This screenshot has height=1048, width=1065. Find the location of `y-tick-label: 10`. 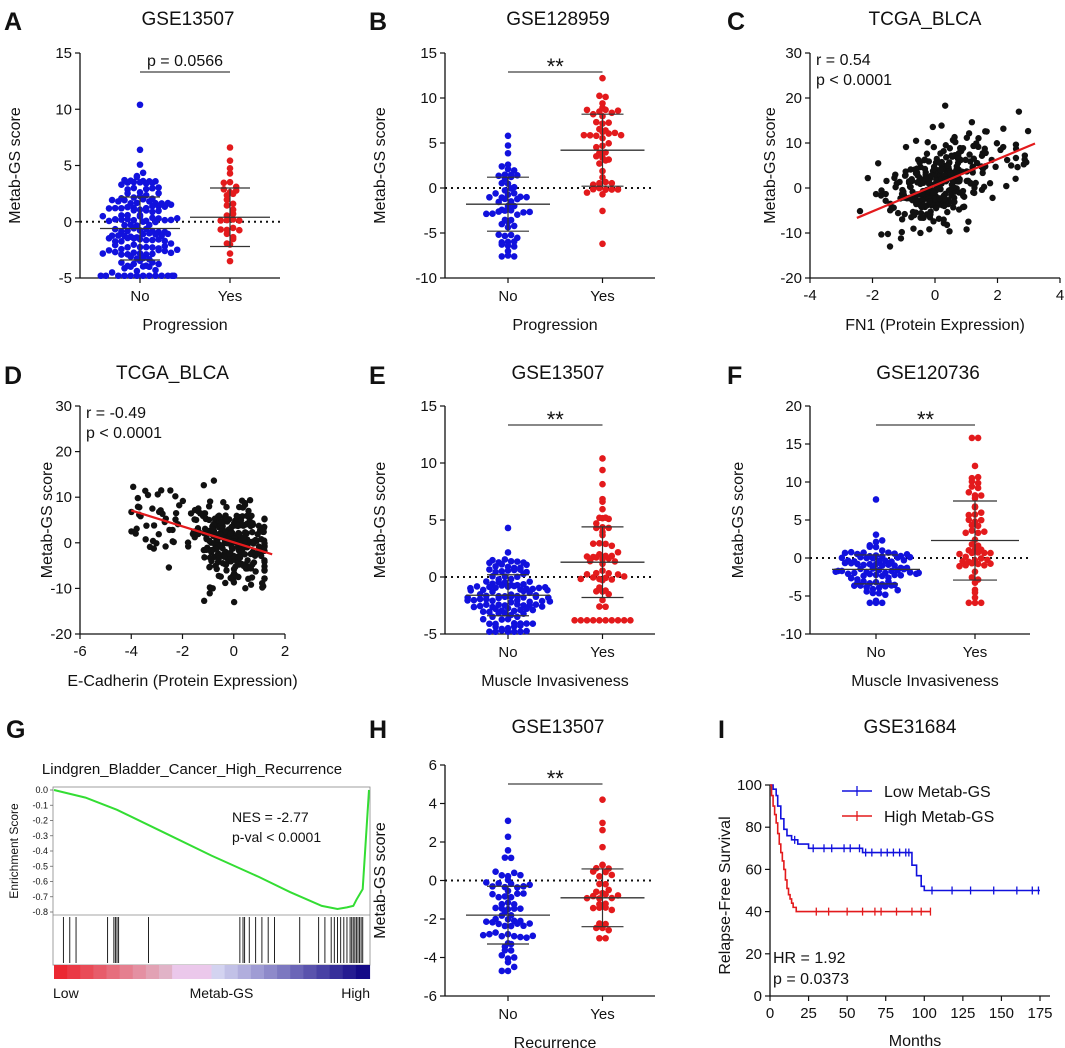

y-tick-label: 10 is located at coordinates (63, 109).